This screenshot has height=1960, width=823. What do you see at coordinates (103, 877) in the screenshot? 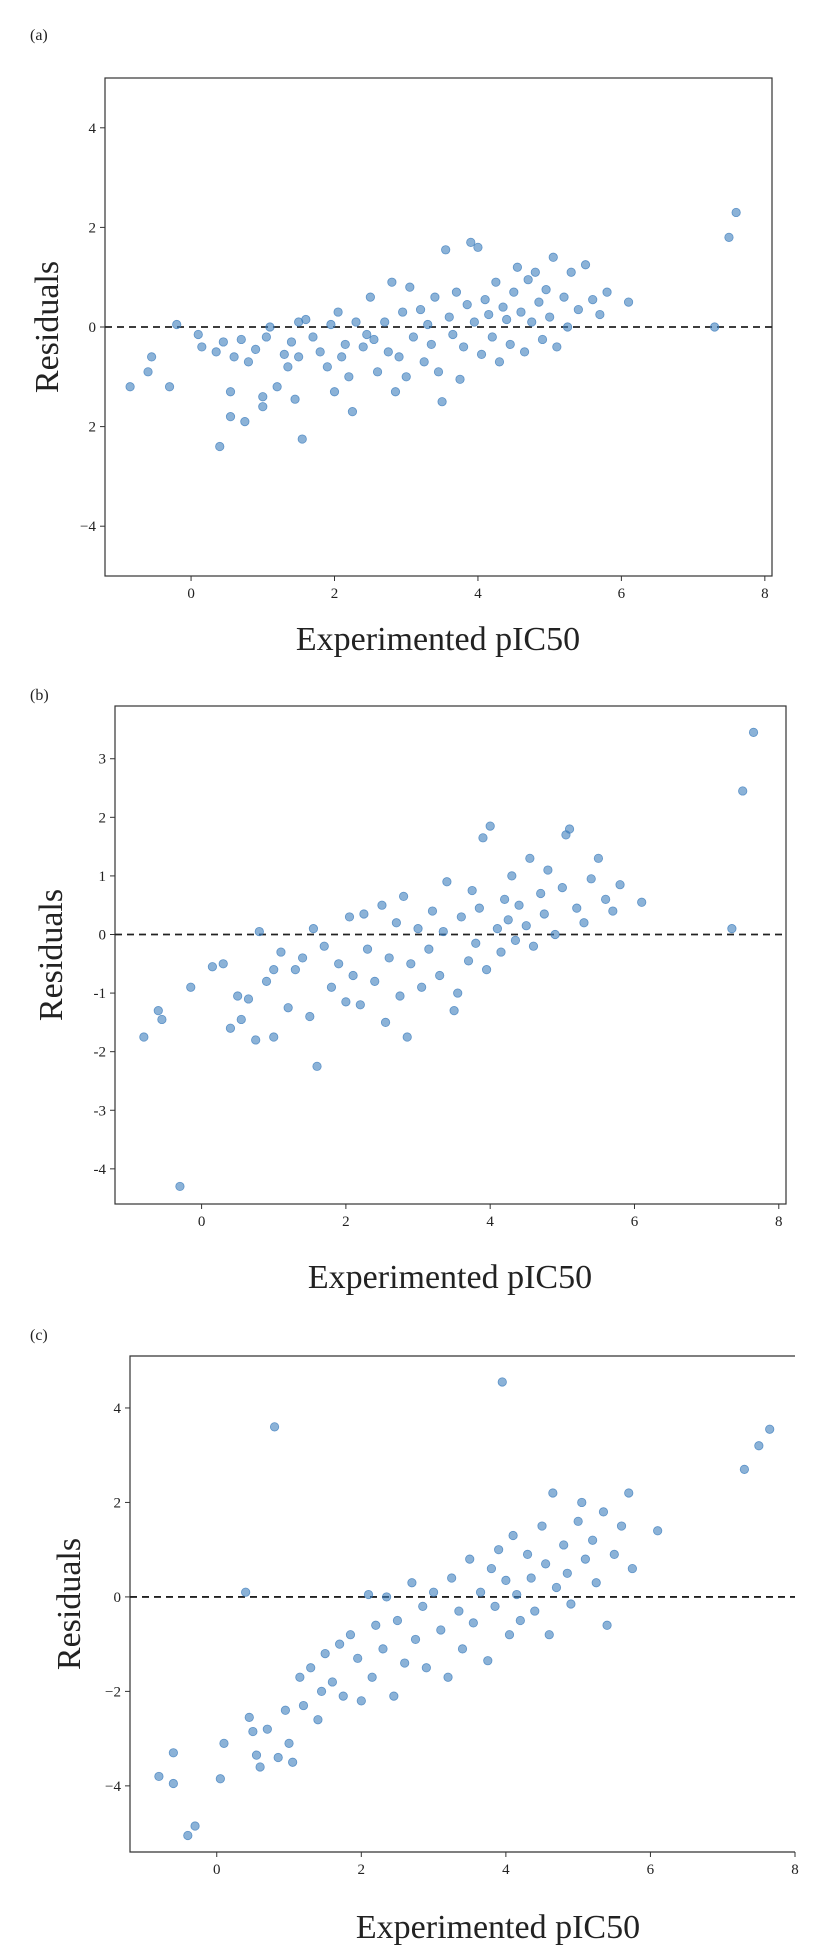
I see `panel-b-y-tick-label-2: 1` at bounding box center [103, 877].